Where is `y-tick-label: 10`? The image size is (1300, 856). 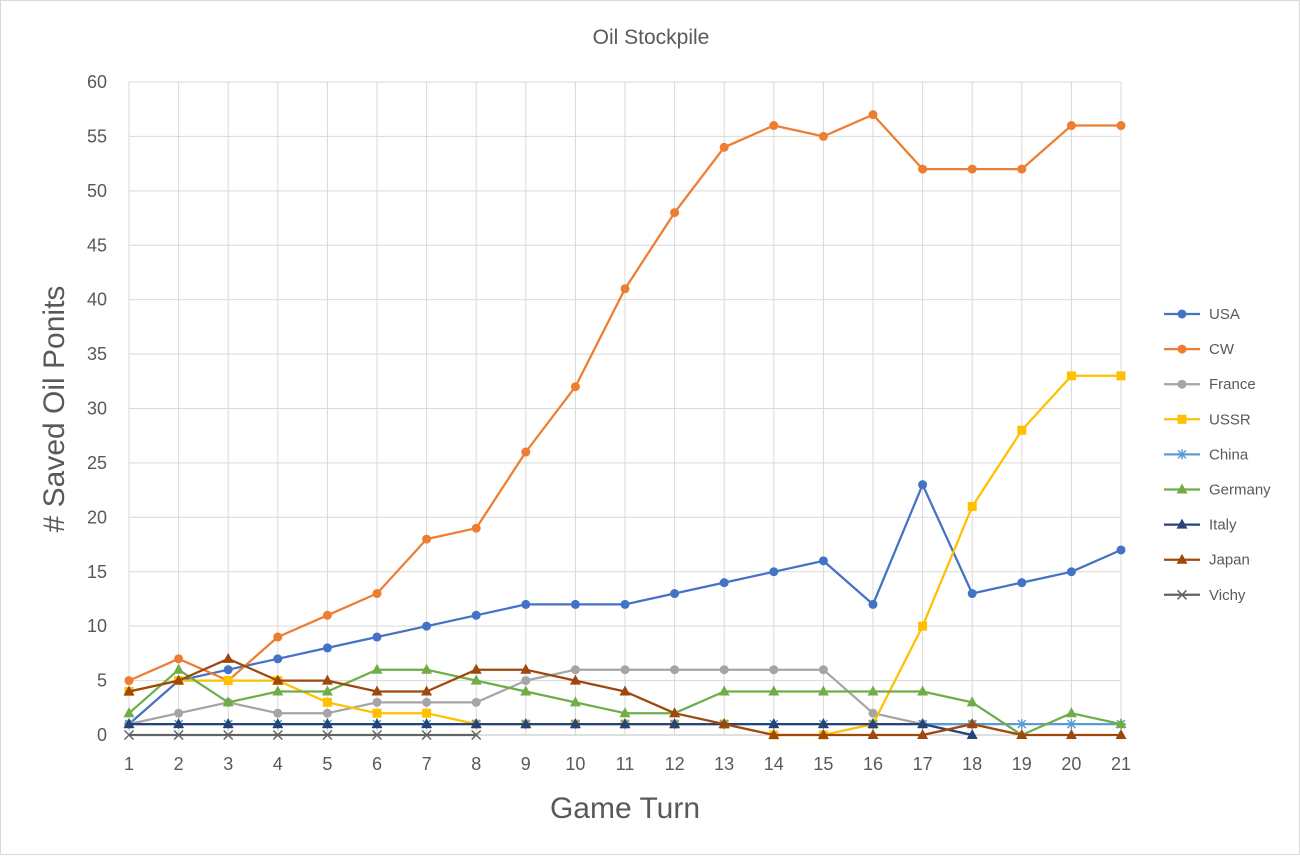 y-tick-label: 10 is located at coordinates (97, 626).